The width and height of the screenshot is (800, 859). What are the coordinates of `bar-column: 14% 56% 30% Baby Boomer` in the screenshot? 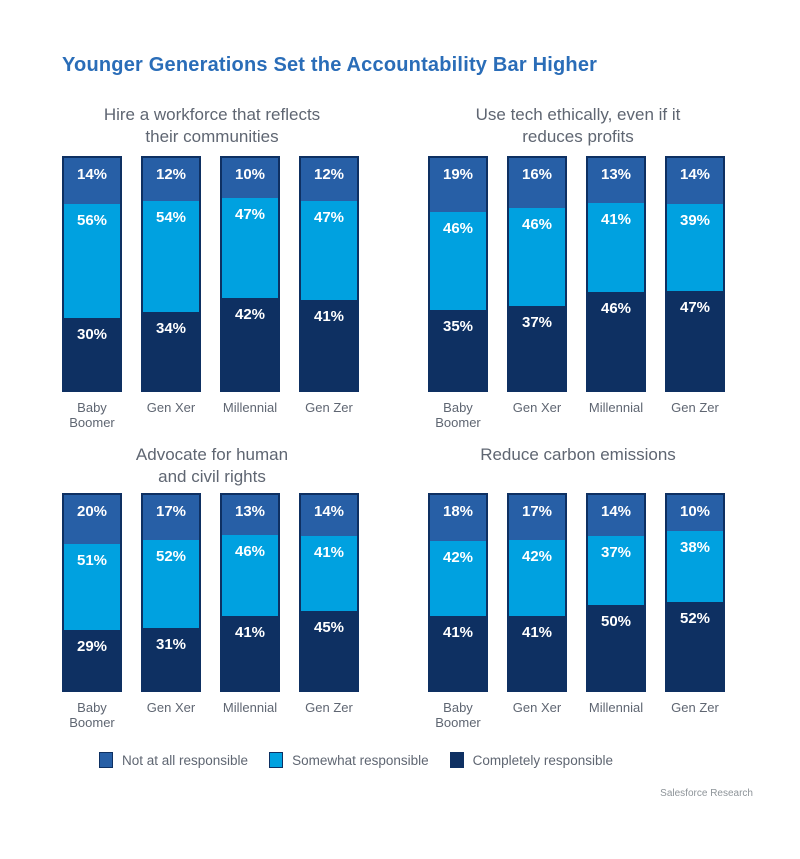 It's located at (92, 293).